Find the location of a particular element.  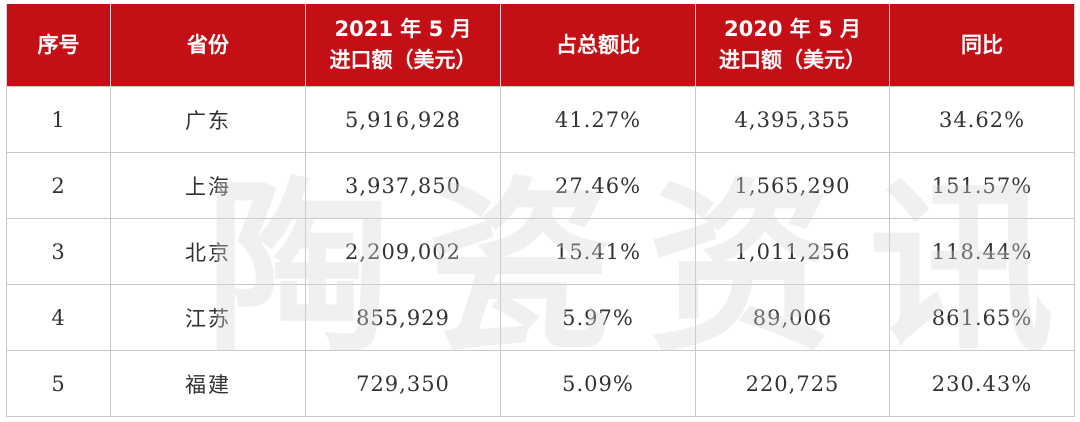

cell-2021-import: 2,209,002 is located at coordinates (403, 251).